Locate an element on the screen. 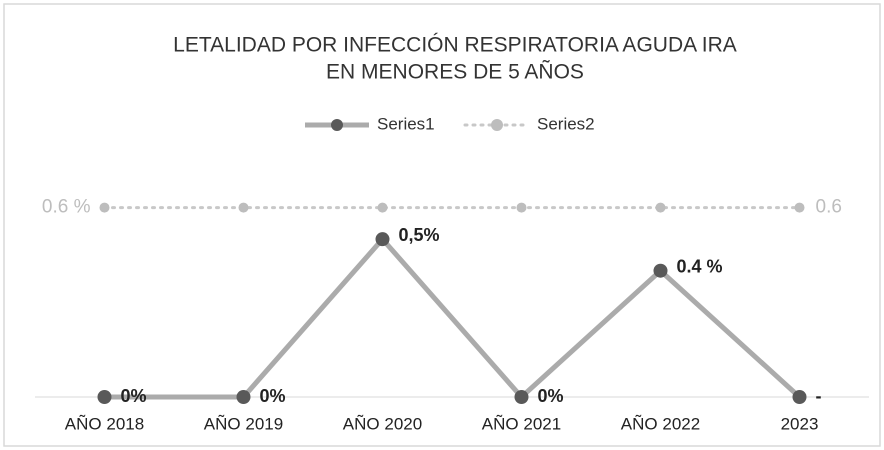 The height and width of the screenshot is (450, 884). x-tick-label: AÑO 2020 is located at coordinates (382, 423).